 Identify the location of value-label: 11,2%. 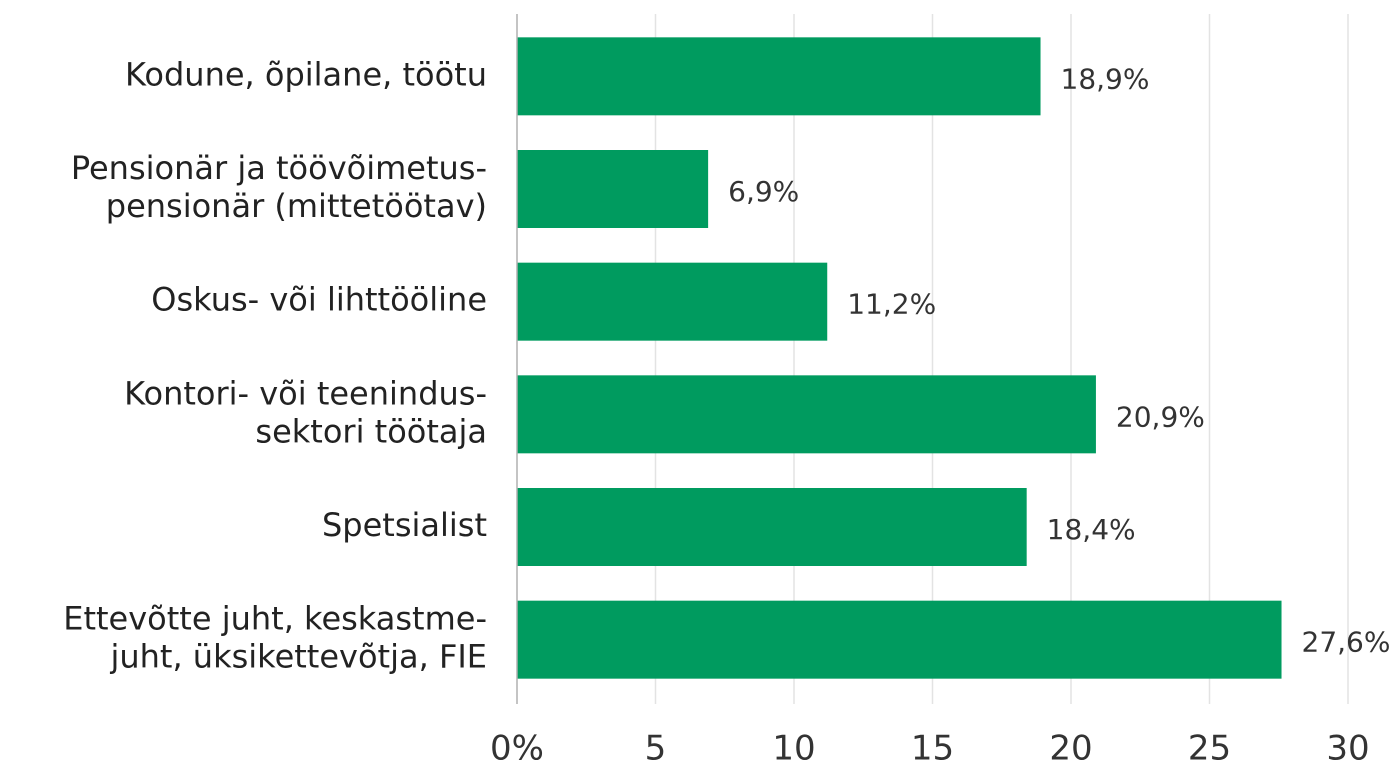
(891, 304).